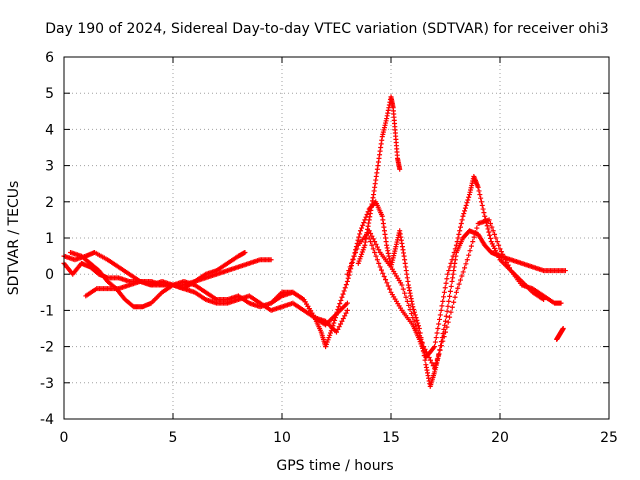 Image resolution: width=640 pixels, height=480 pixels. I want to click on x-tick-label: 0, so click(64, 438).